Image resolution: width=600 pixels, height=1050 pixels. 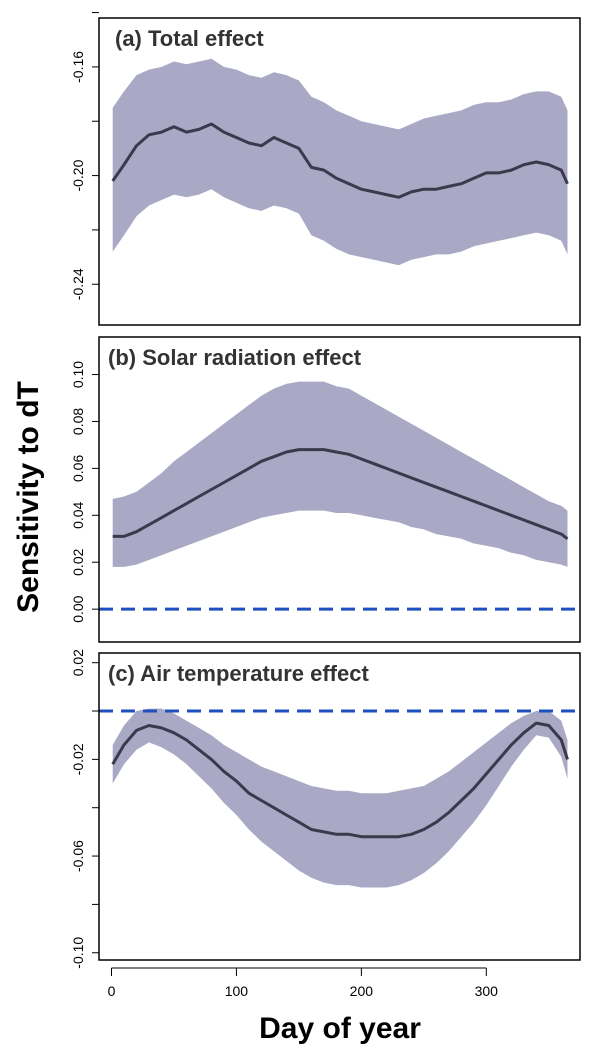 I want to click on panel-title: (b) Solar radiation effect, so click(x=235, y=357).